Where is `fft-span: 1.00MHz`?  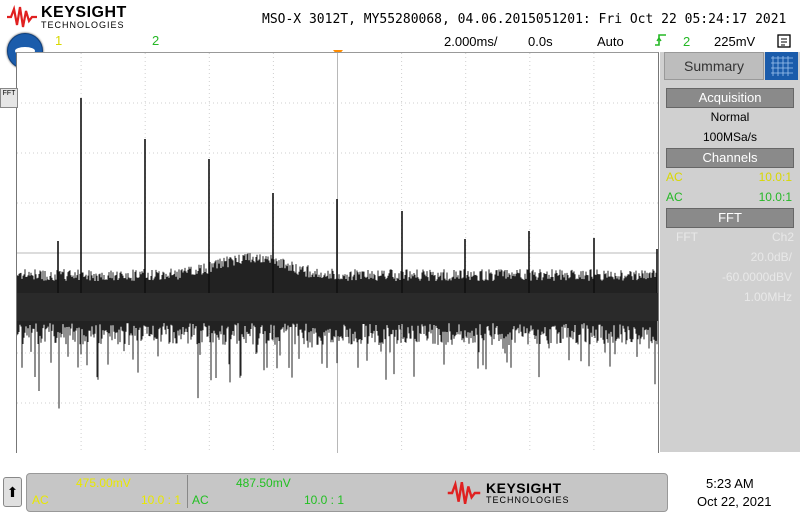
fft-span: 1.00MHz is located at coordinates (767, 297).